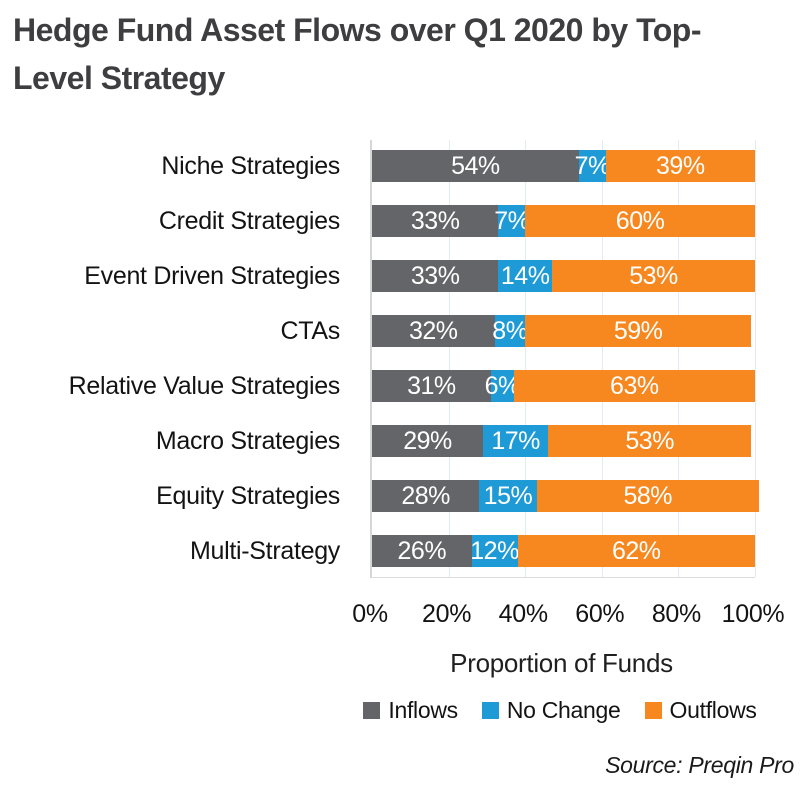  Describe the element at coordinates (264, 551) in the screenshot. I see `category-label: Multi-Strategy` at that location.